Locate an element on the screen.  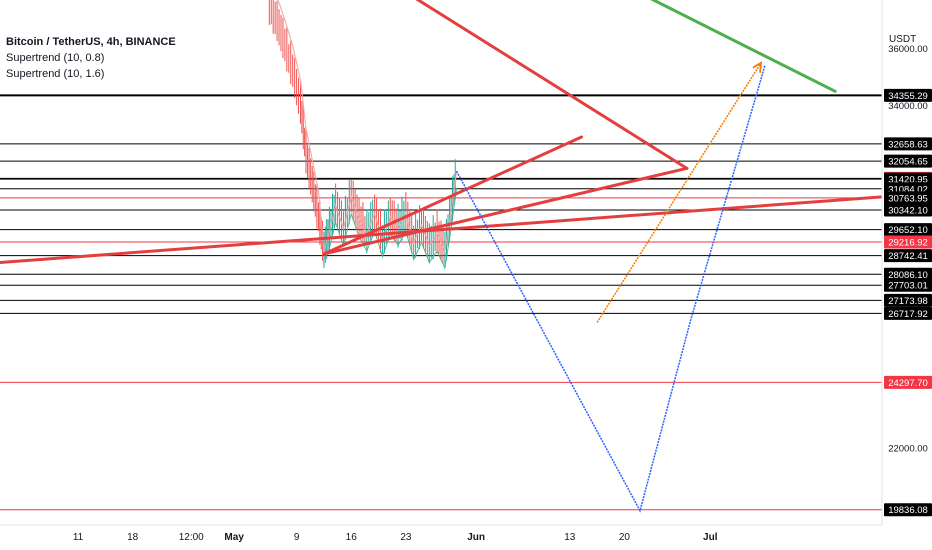
x-axis-tick-label: 16 is located at coordinates (352, 537).